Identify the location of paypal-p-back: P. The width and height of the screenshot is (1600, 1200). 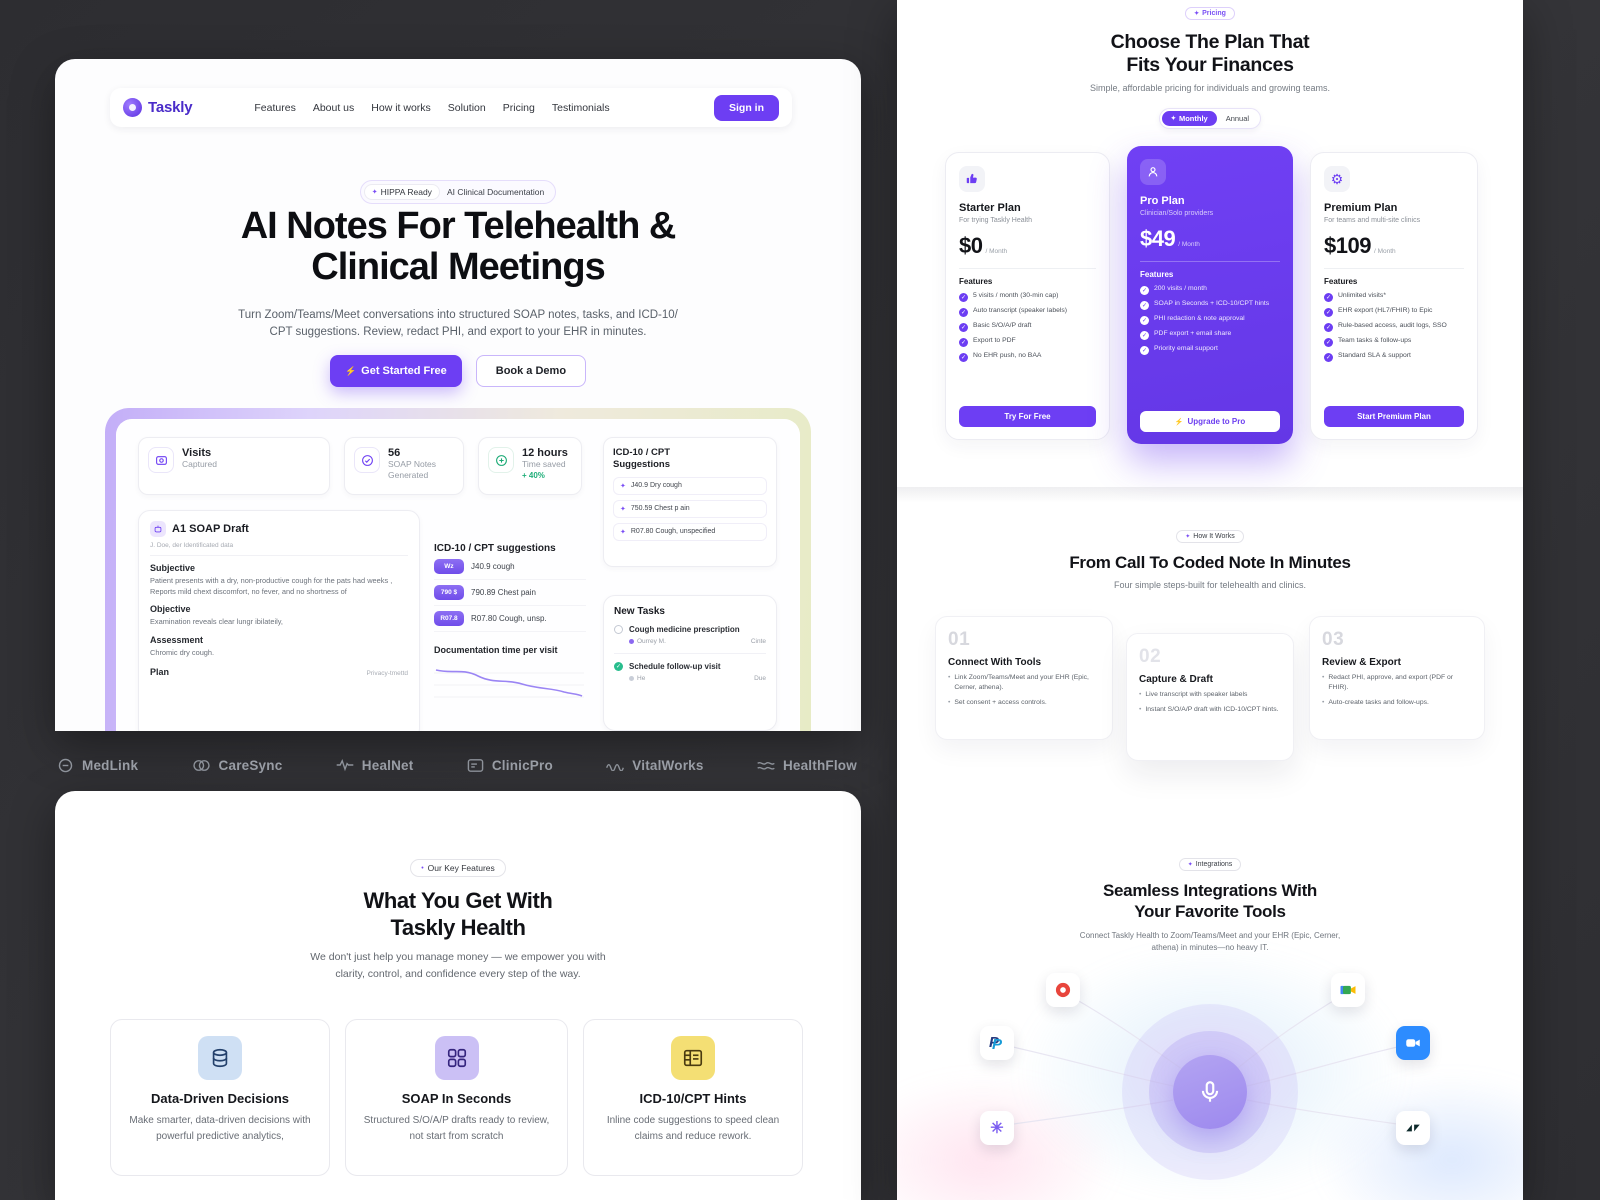
(994, 1042).